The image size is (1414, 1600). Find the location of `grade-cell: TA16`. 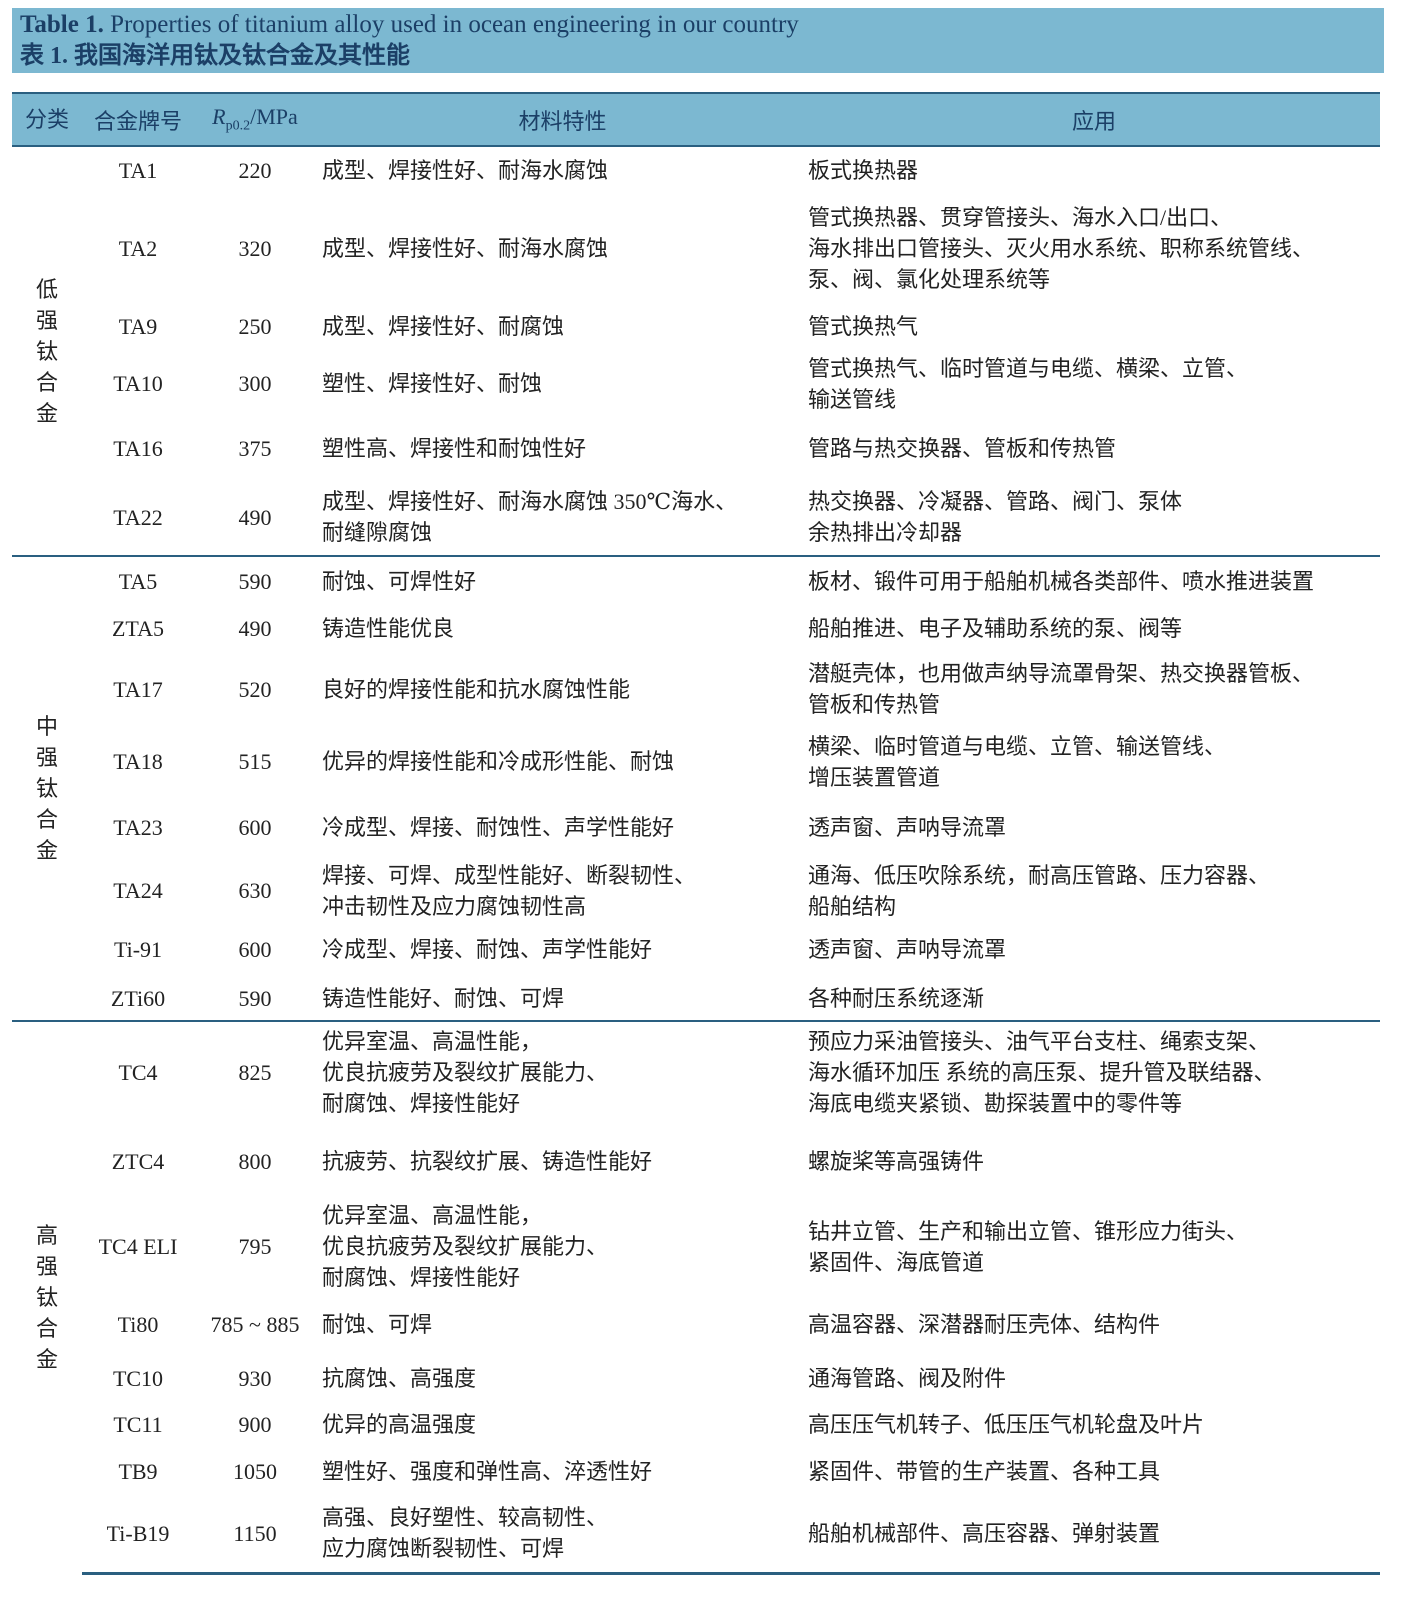

grade-cell: TA16 is located at coordinates (138, 448).